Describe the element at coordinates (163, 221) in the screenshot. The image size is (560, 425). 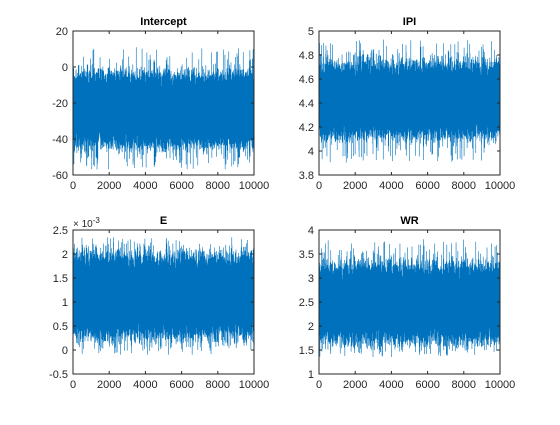
I see `panel-title: E` at that location.